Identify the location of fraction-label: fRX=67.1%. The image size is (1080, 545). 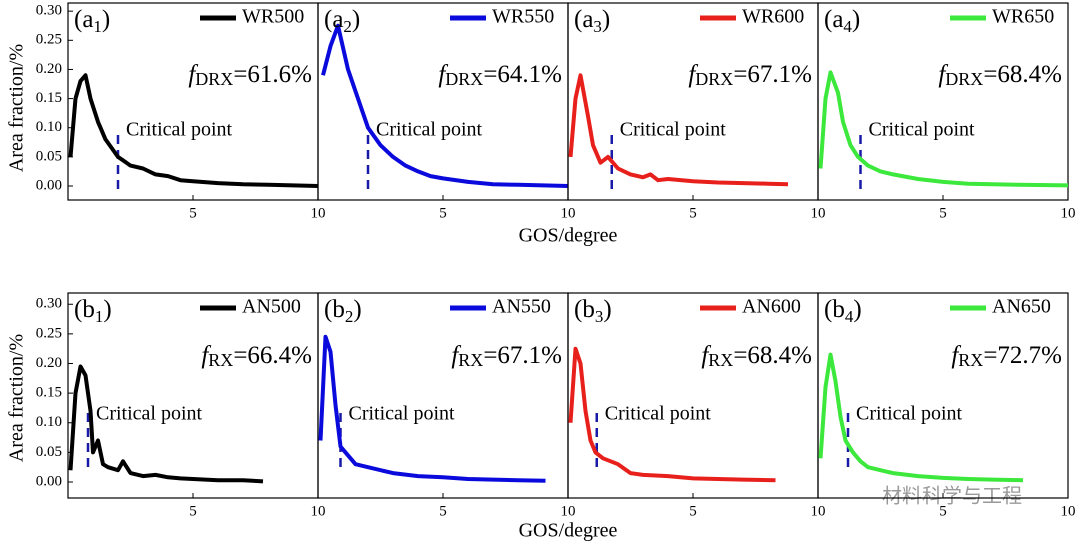
(506, 356).